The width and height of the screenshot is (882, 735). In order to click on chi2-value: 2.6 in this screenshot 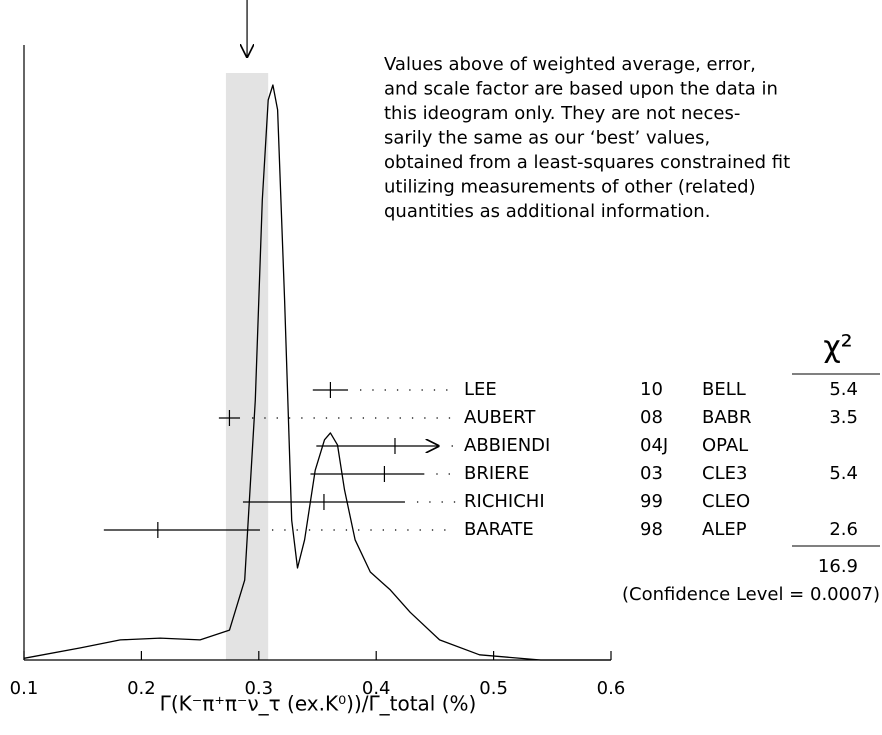, I will do `click(843, 529)`.